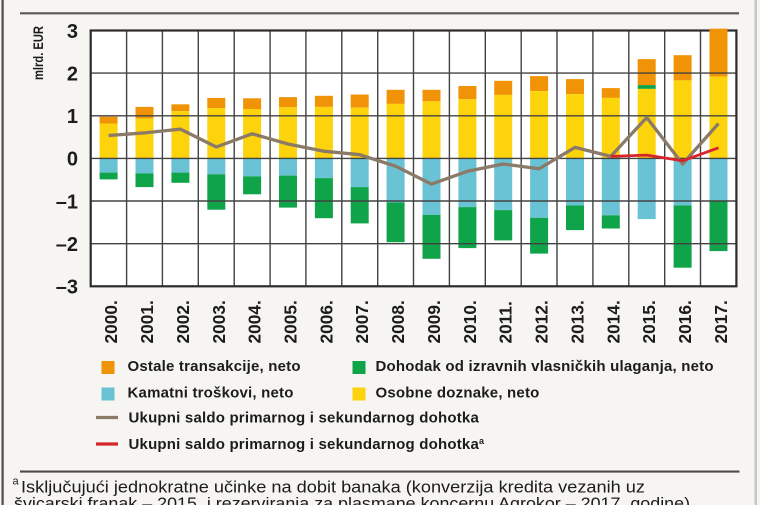  I want to click on svg-text: Kamatni troškovi, neto, so click(211, 393).